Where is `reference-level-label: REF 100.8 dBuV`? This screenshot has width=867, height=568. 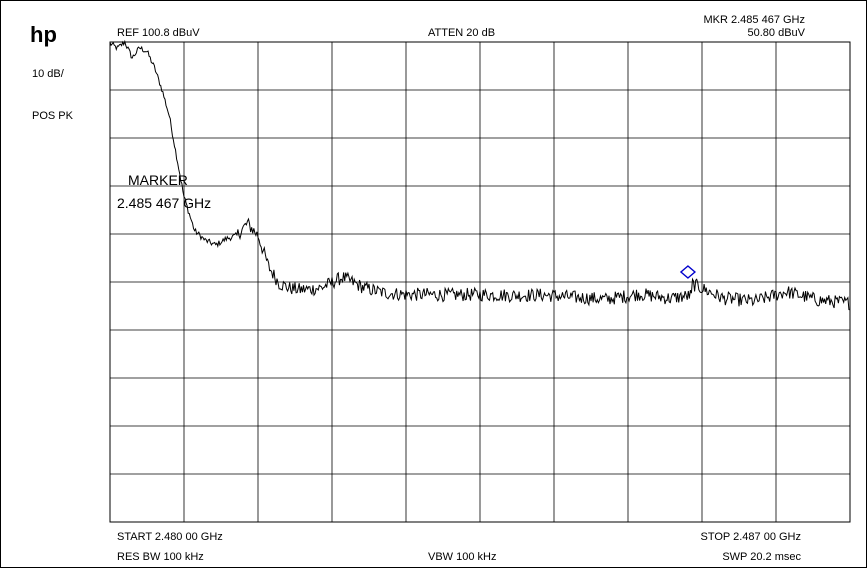
reference-level-label: REF 100.8 dBuV is located at coordinates (158, 33).